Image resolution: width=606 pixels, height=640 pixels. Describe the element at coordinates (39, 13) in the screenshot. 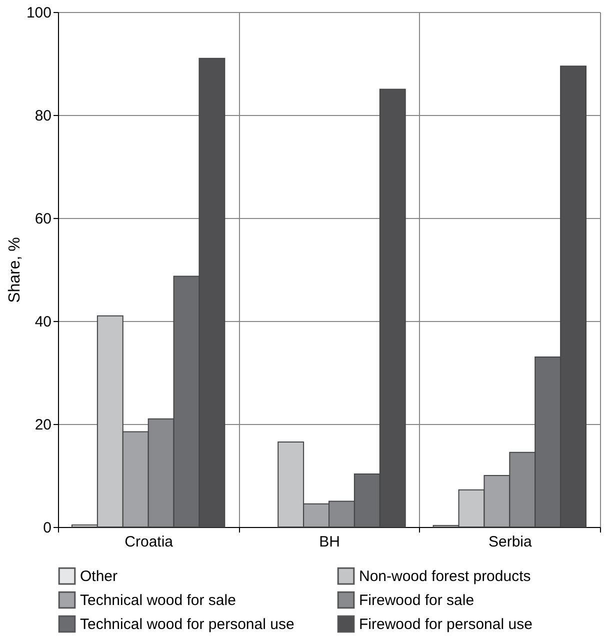

I see `y-tick-label: 100` at that location.